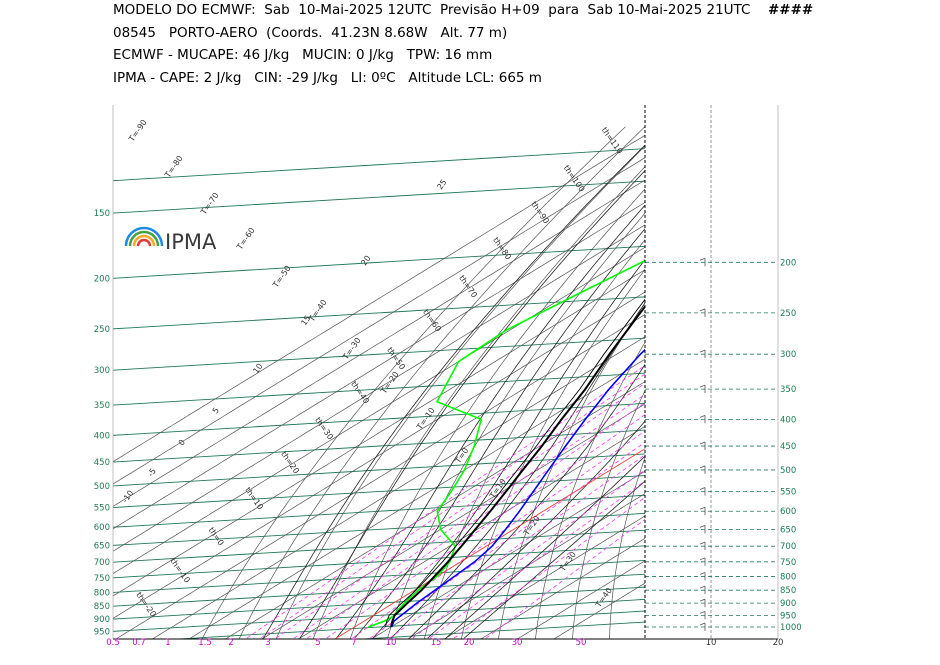 Image resolution: width=940 pixels, height=665 pixels. What do you see at coordinates (167, 643) in the screenshot?
I see `mixing-ratio-label: 1` at bounding box center [167, 643].